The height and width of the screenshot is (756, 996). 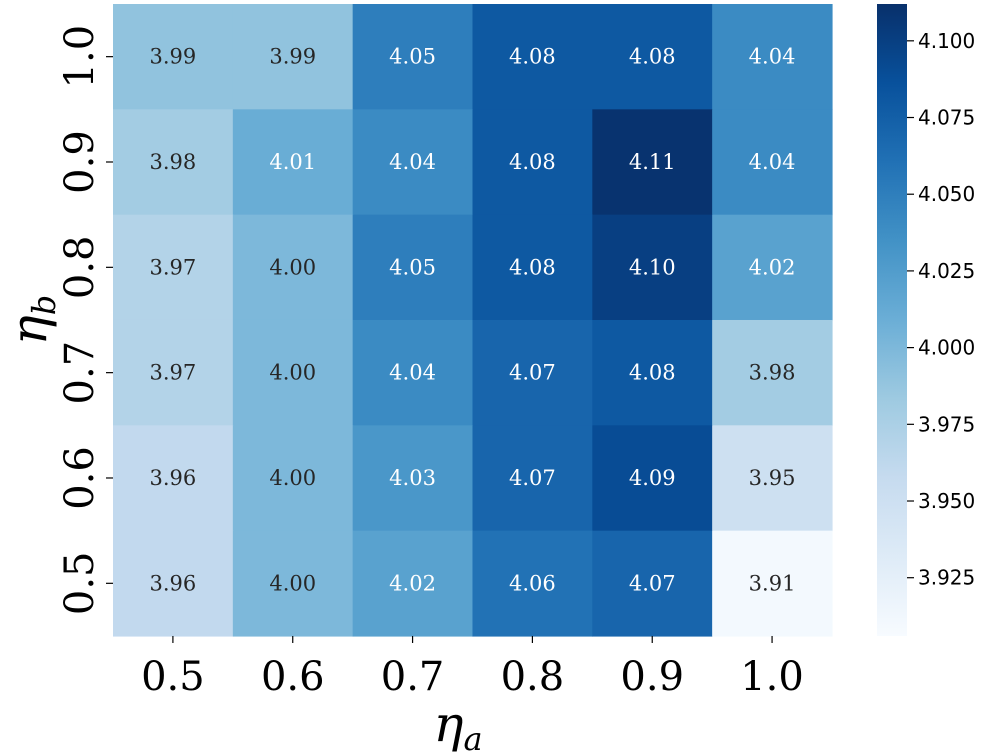 What do you see at coordinates (892, 320) in the screenshot?
I see `colorbar` at bounding box center [892, 320].